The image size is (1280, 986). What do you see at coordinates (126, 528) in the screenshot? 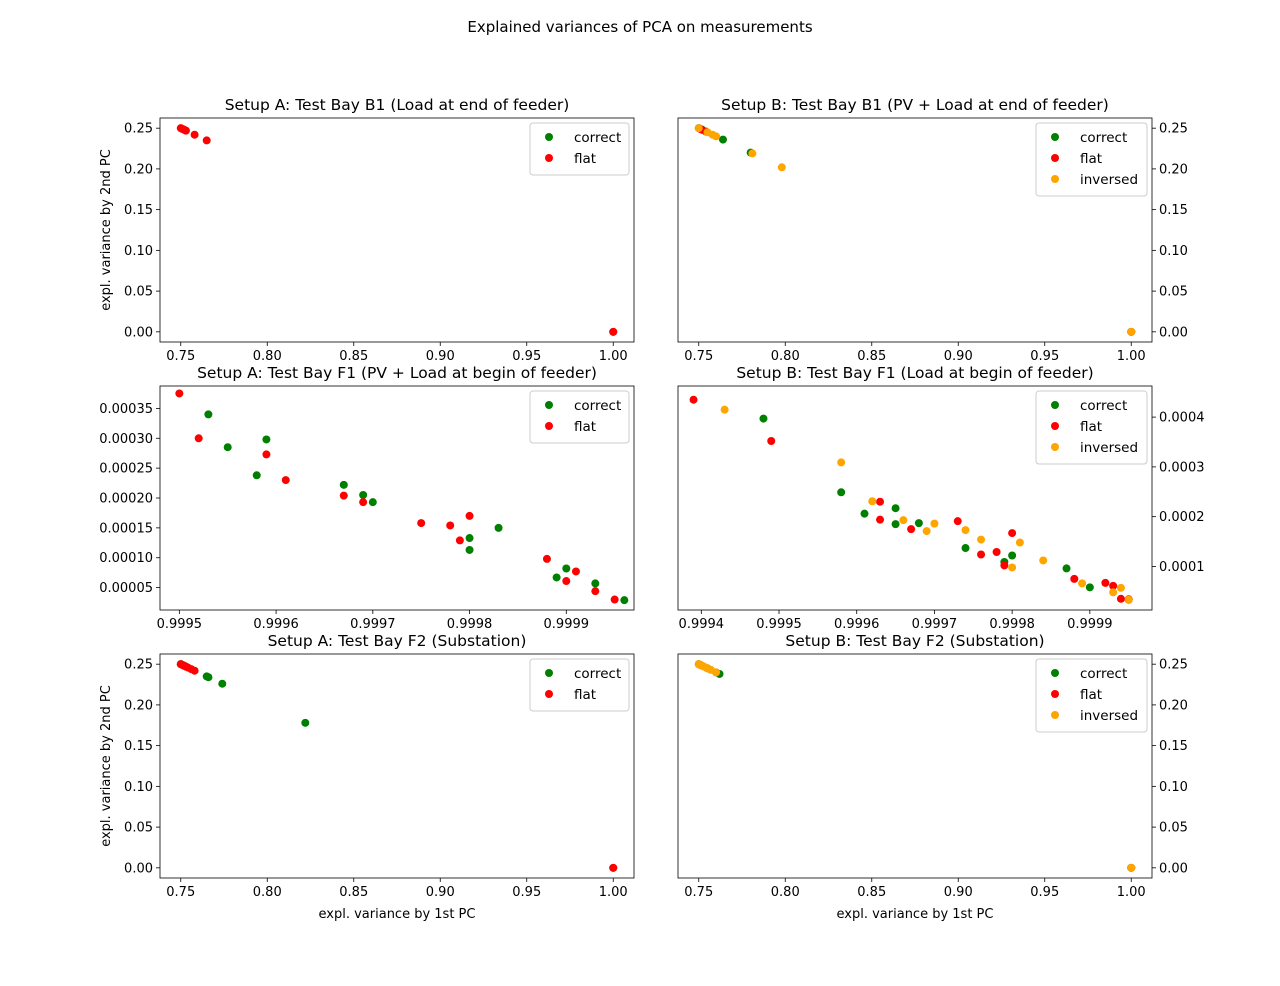
I see `y-tick-label: 0.00015` at bounding box center [126, 528].